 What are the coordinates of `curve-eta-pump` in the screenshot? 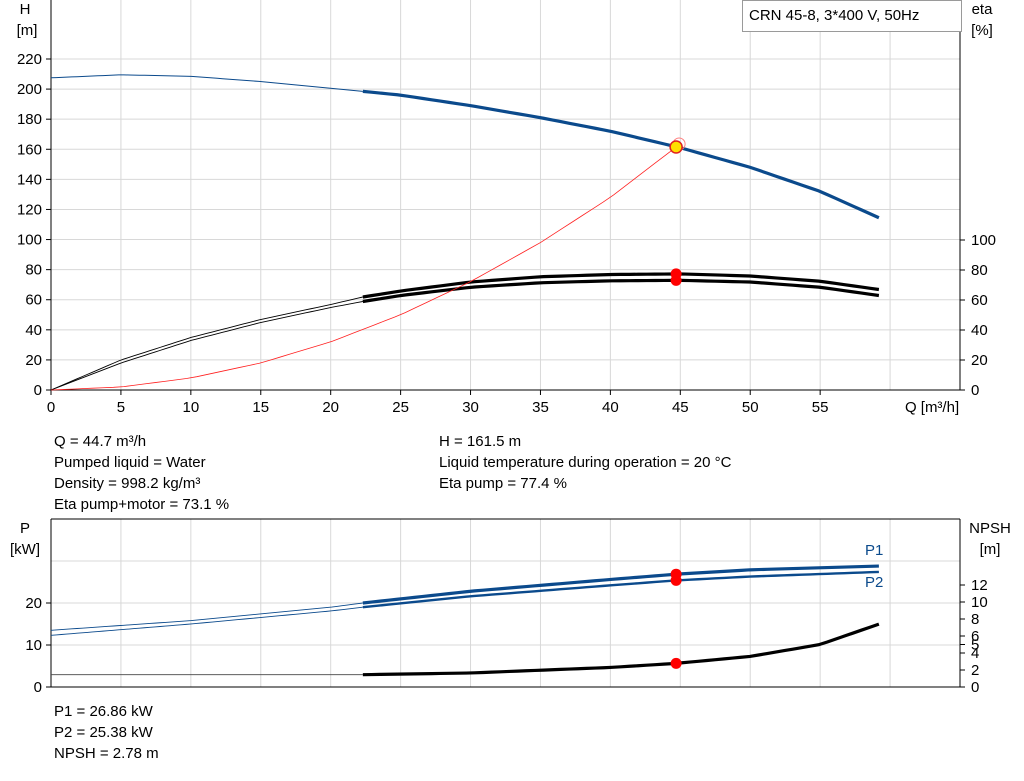 It's located at (621, 285).